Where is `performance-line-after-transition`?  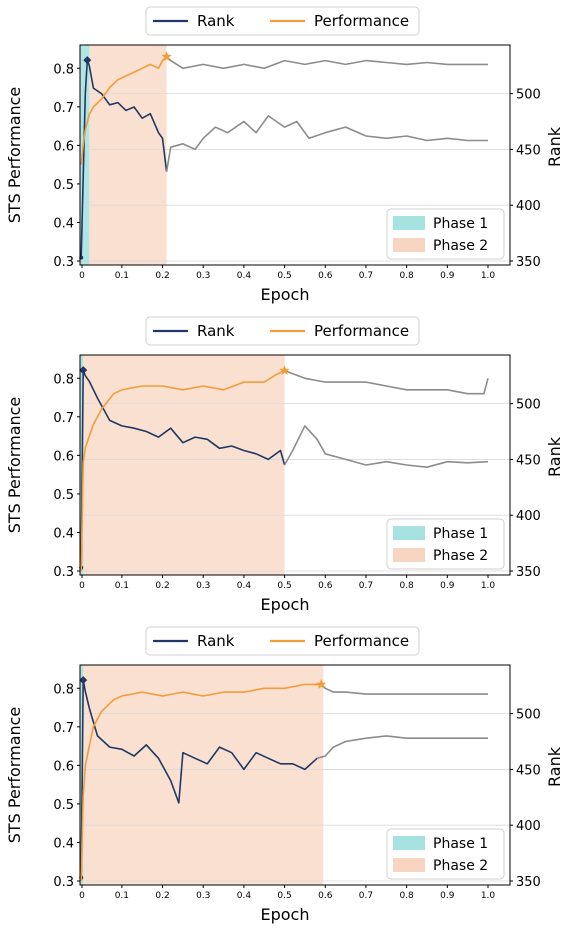
performance-line-after-transition is located at coordinates (386, 382).